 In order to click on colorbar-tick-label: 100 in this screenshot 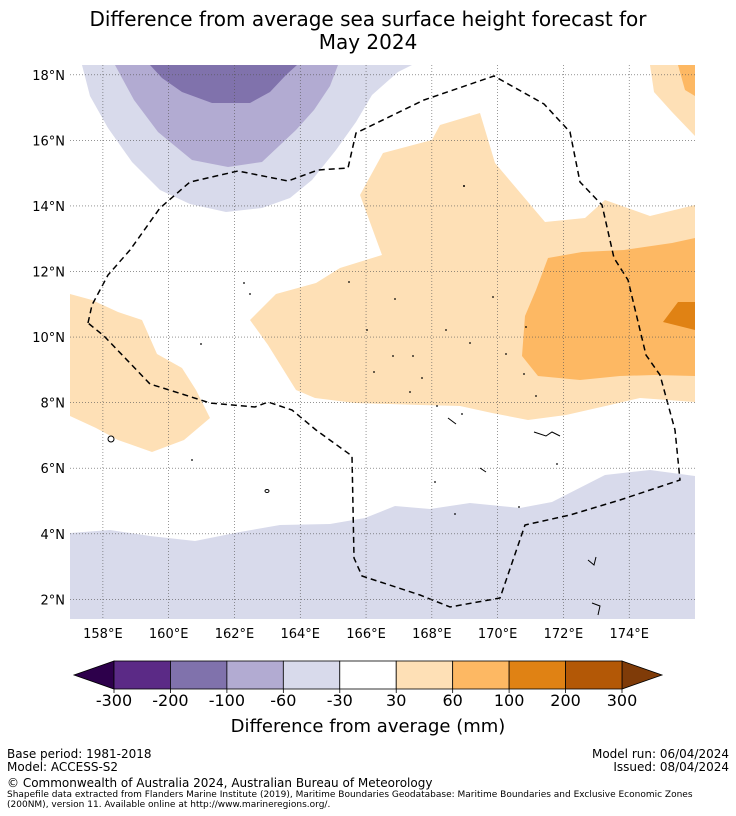, I will do `click(509, 700)`.